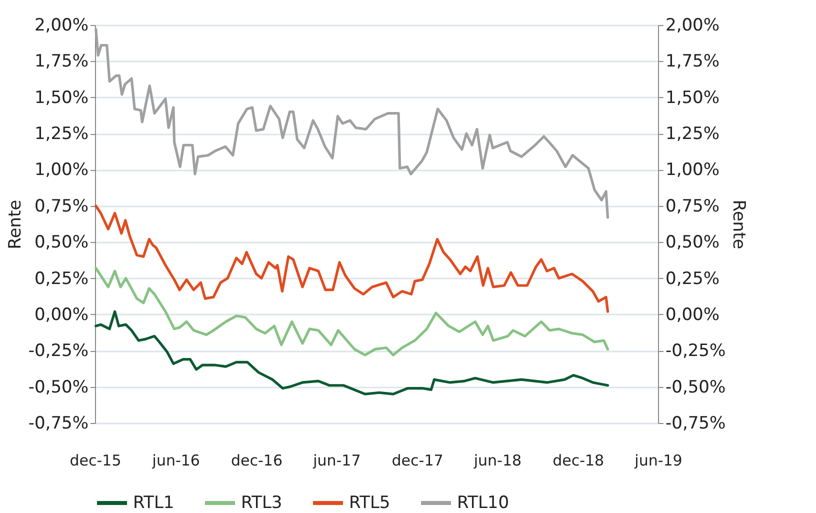  I want to click on y-tick-label: 1,25%, so click(61, 134).